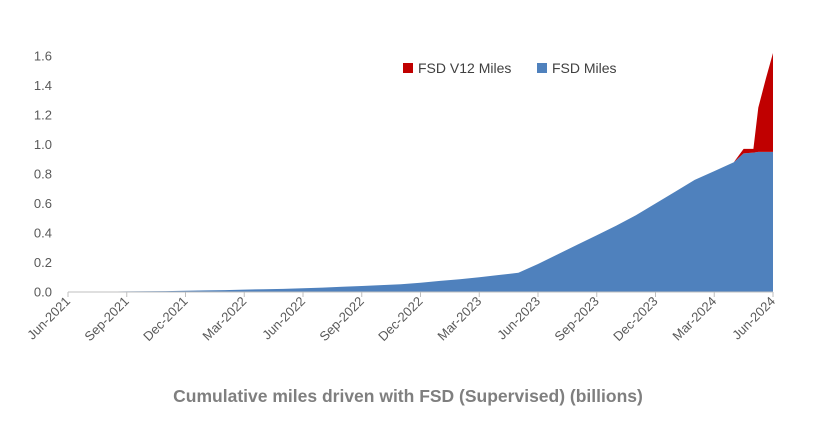 The image size is (816, 431). Describe the element at coordinates (43, 115) in the screenshot. I see `y-tick-label: 1.2` at that location.